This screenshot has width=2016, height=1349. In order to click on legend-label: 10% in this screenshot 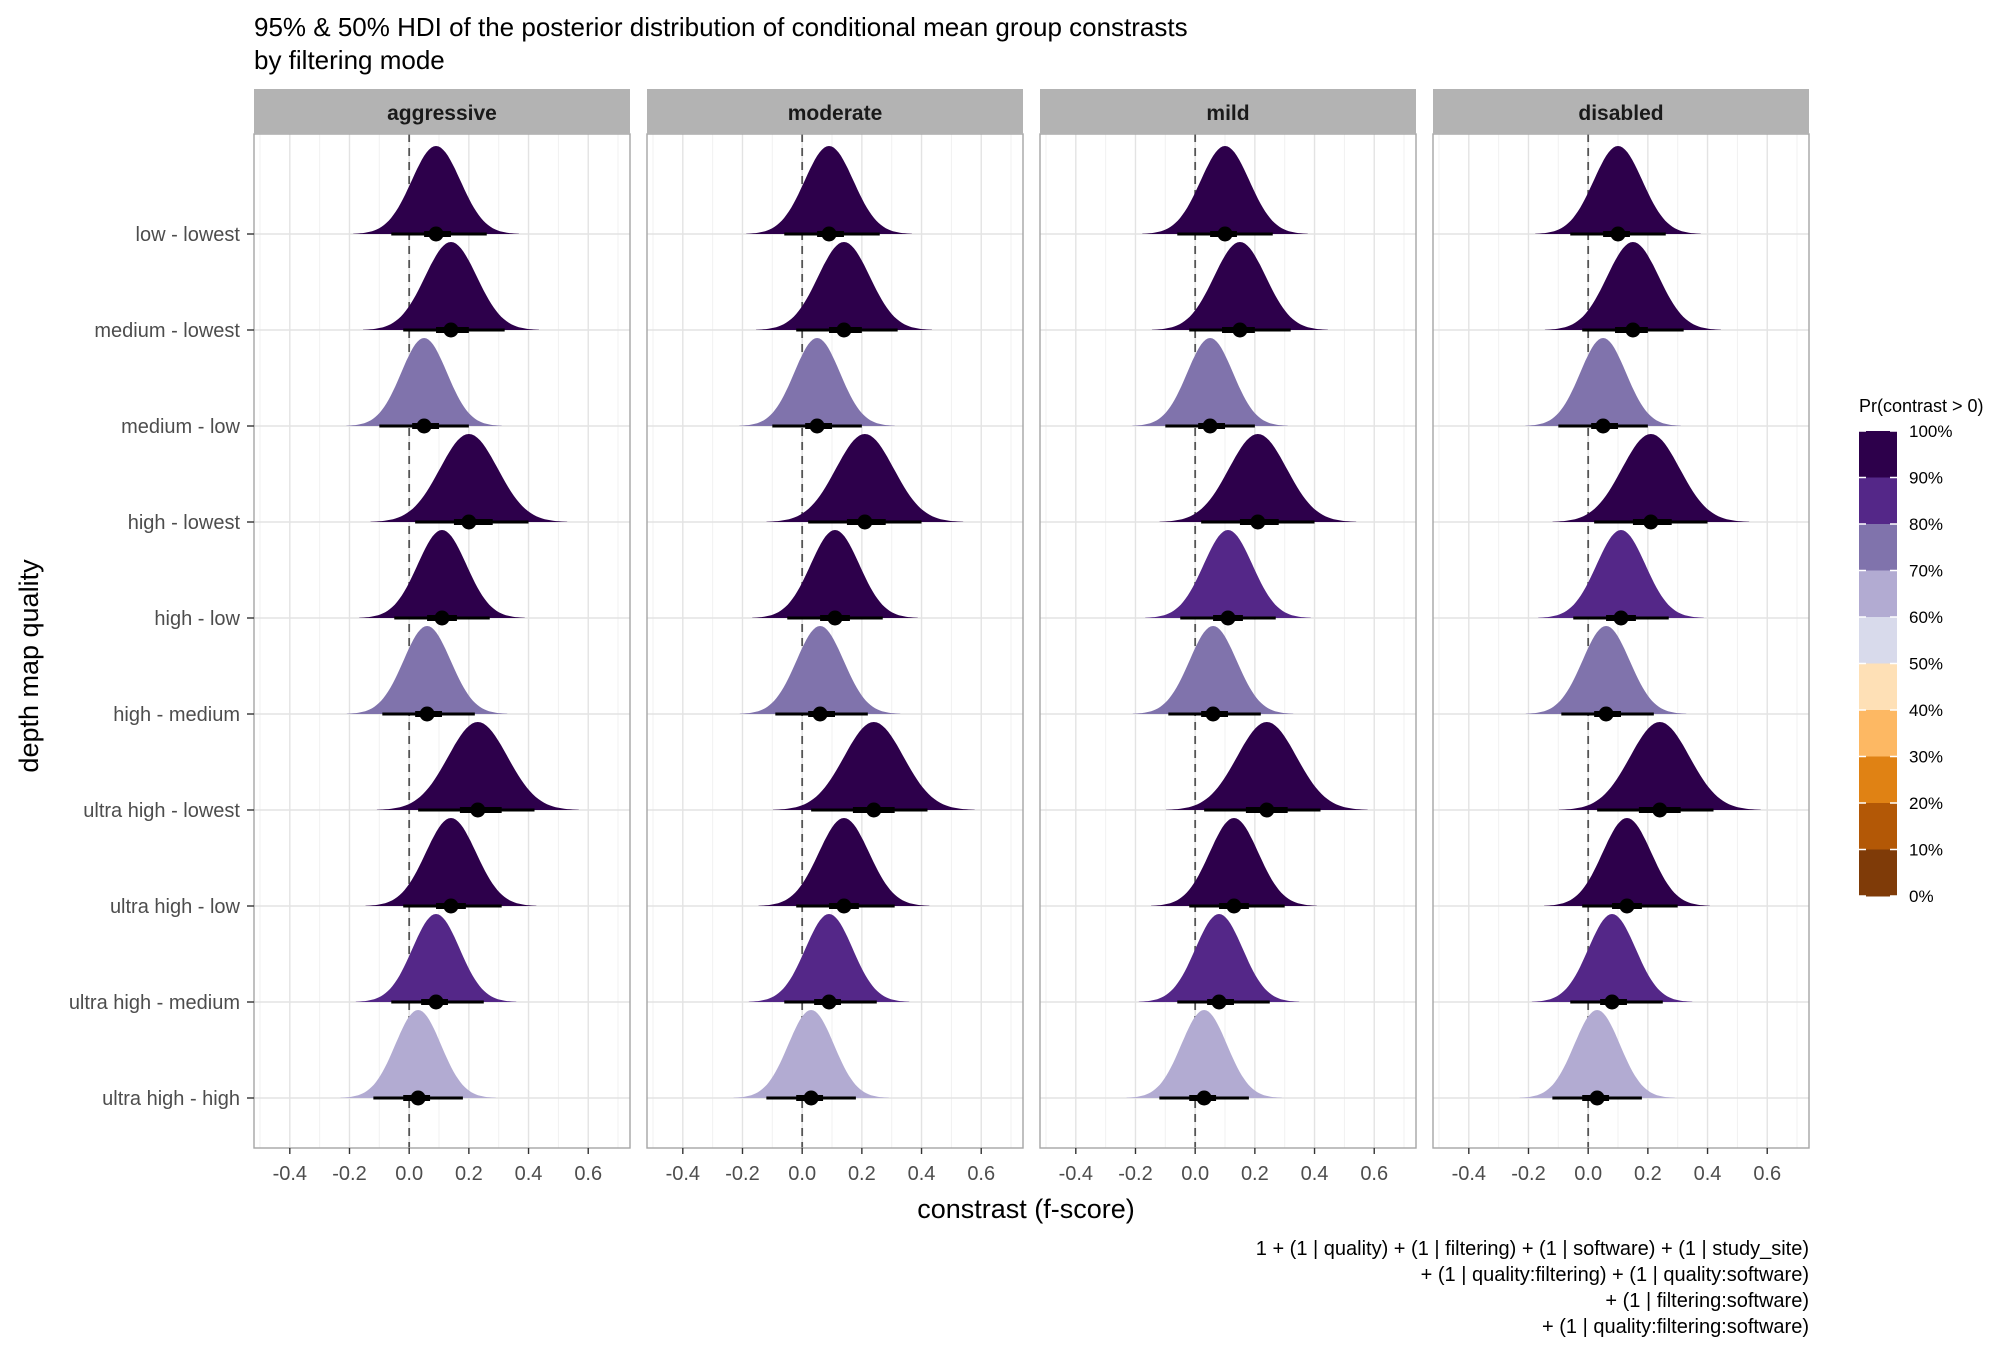, I will do `click(1926, 850)`.